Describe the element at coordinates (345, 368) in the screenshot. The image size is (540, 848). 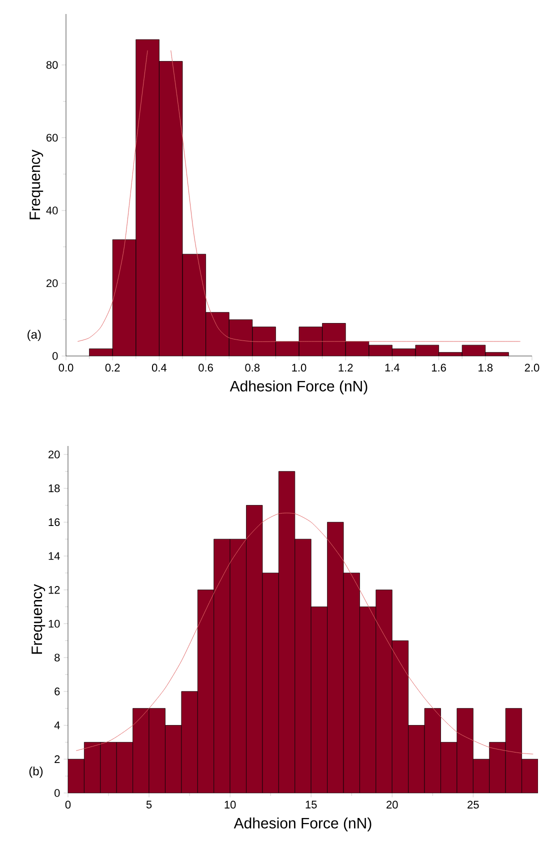
I see `x-tick-label: 1.2` at that location.